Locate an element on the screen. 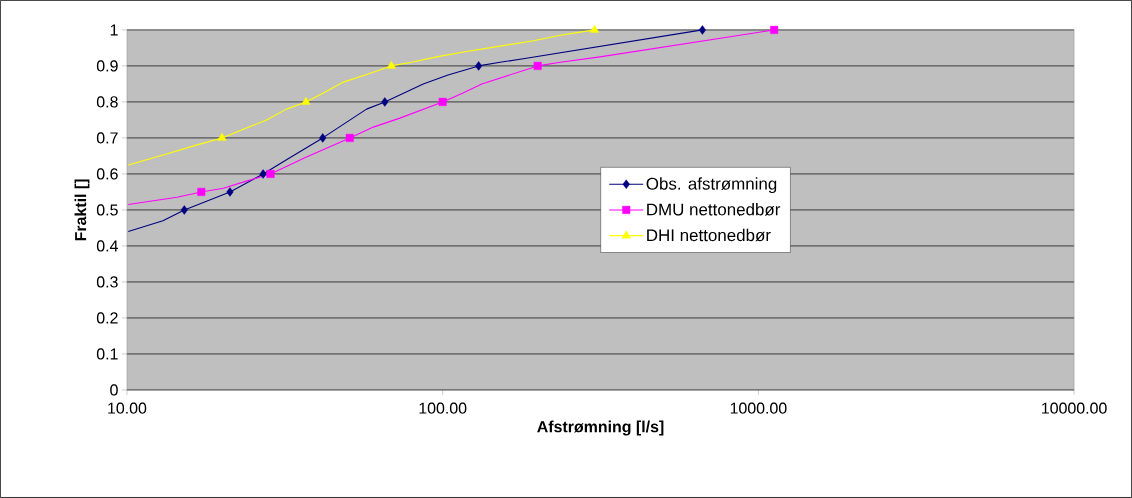 Image resolution: width=1132 pixels, height=498 pixels. x-tick-label: 10000.00 is located at coordinates (1074, 408).